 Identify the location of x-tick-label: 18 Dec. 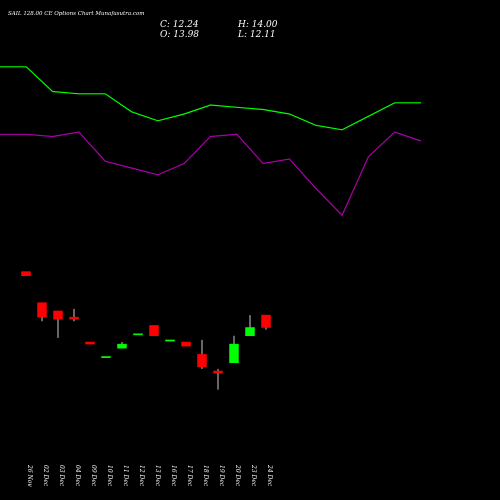
(205, 476).